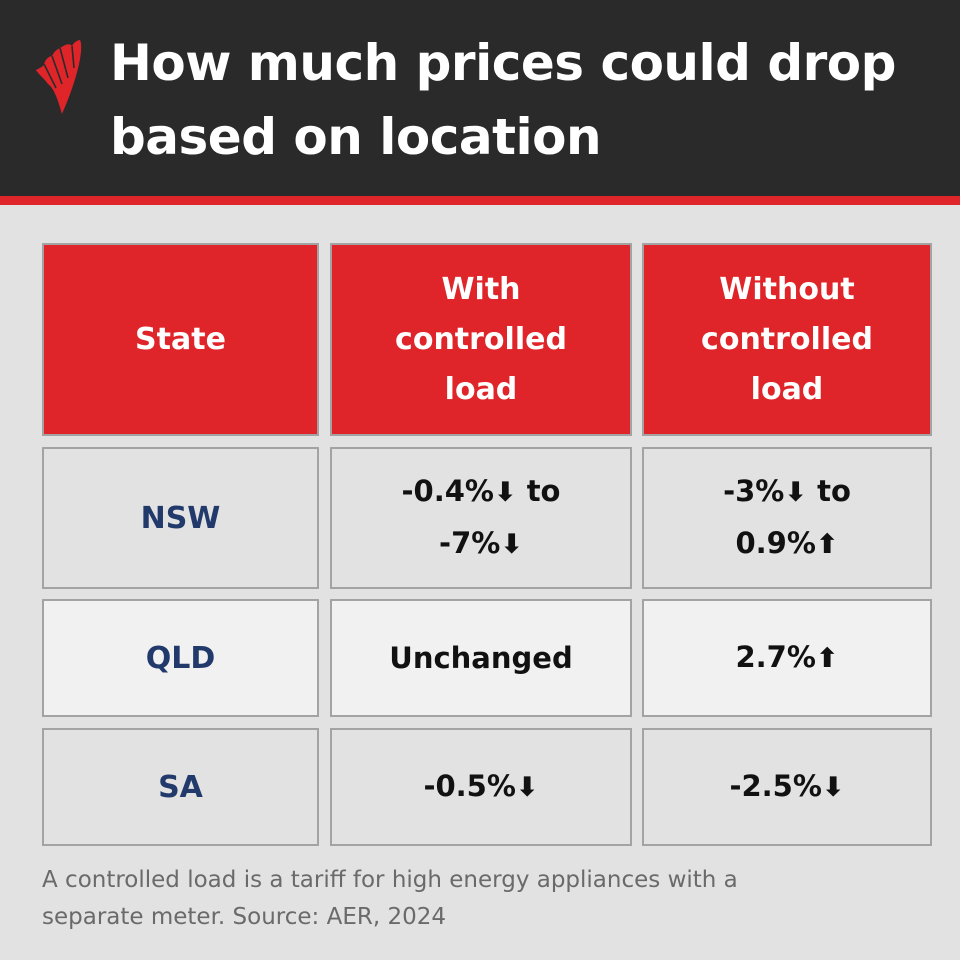 This screenshot has height=960, width=960. What do you see at coordinates (775, 786) in the screenshot?
I see `value-text: -2.5%` at bounding box center [775, 786].